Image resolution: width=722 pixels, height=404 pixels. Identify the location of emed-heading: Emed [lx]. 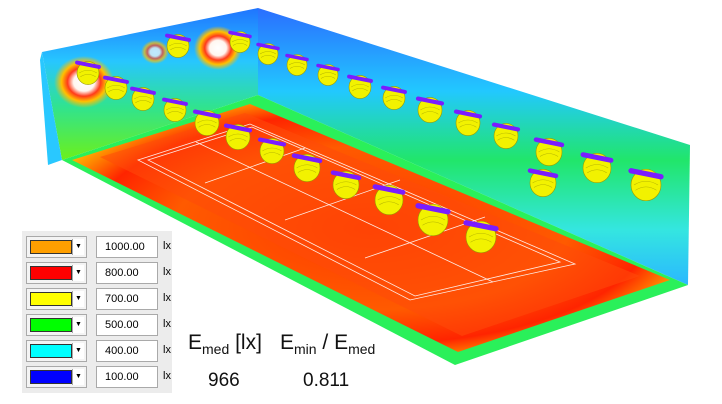
(225, 344).